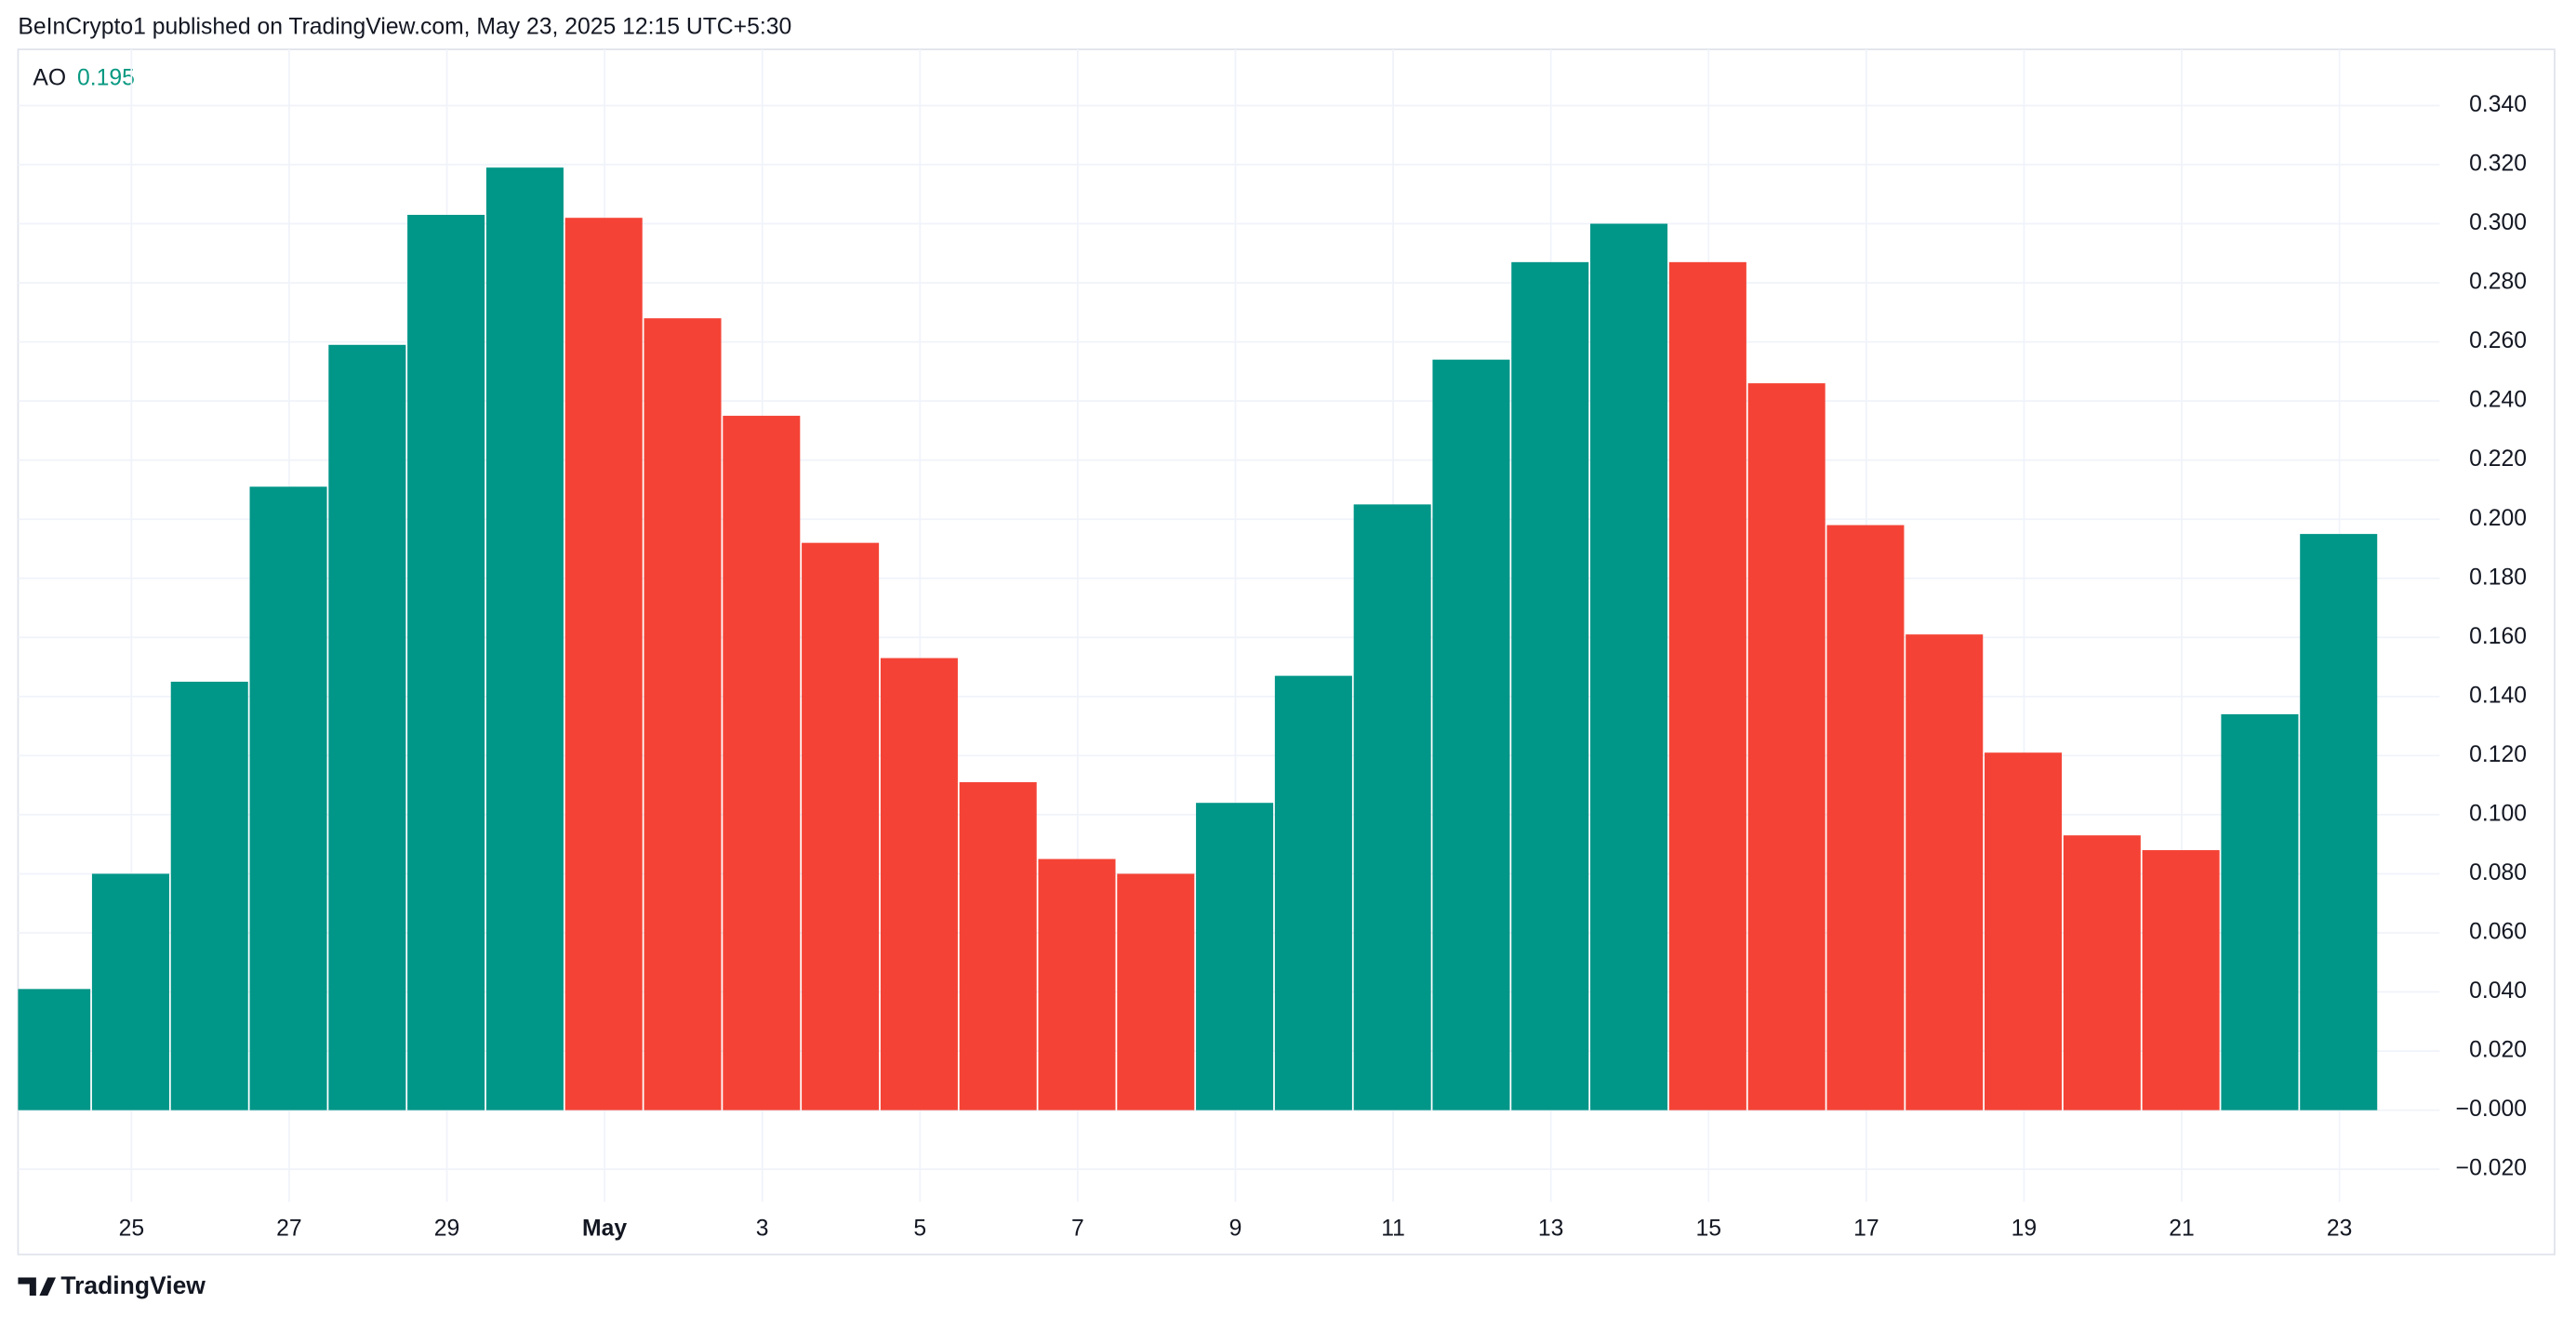  What do you see at coordinates (2491, 1168) in the screenshot?
I see `y-tick-label: −0.020` at bounding box center [2491, 1168].